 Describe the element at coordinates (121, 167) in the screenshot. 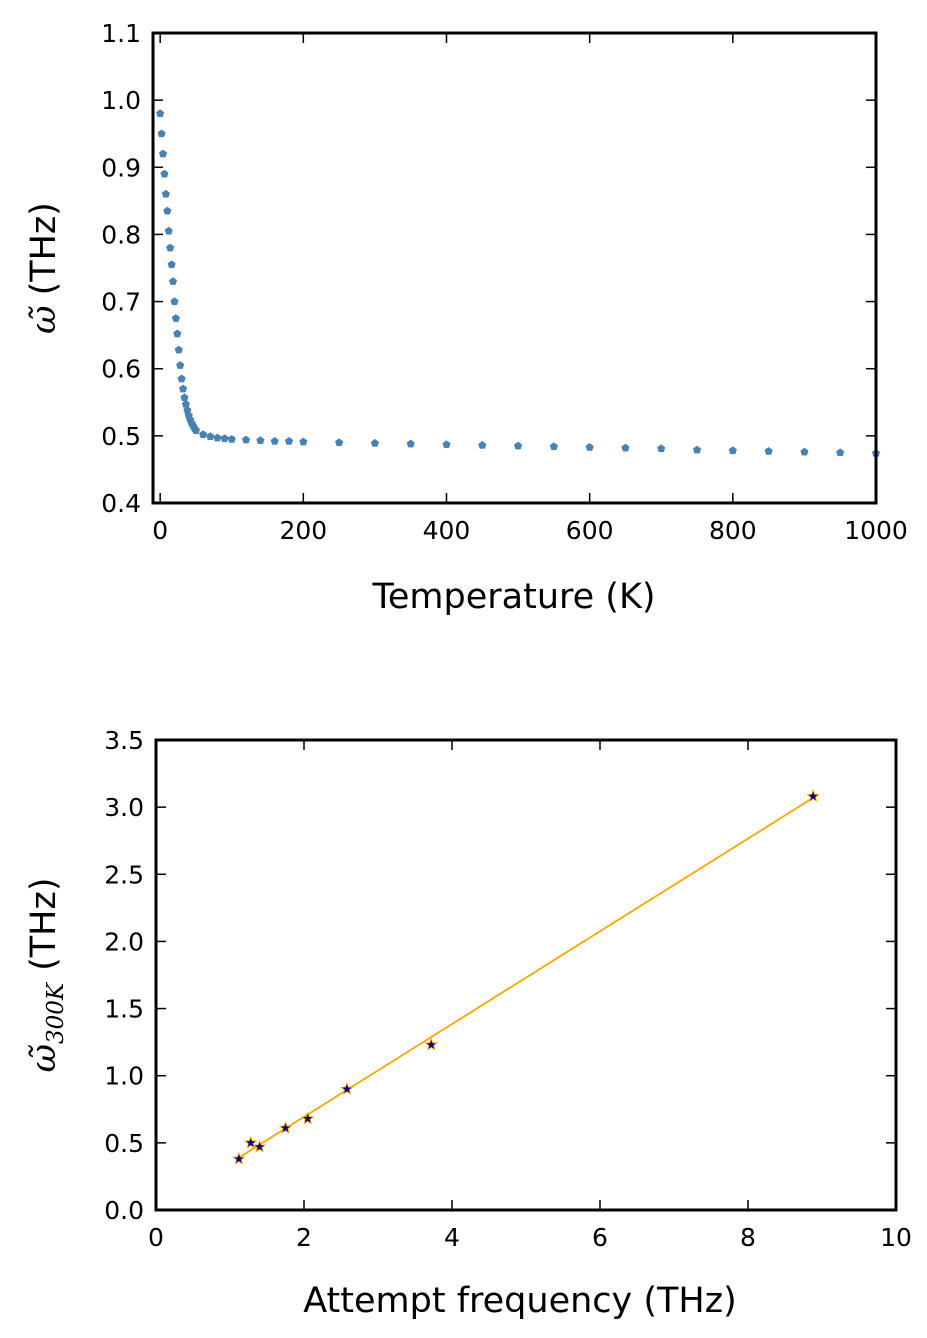

I see `y-tick-label: 0.9` at that location.